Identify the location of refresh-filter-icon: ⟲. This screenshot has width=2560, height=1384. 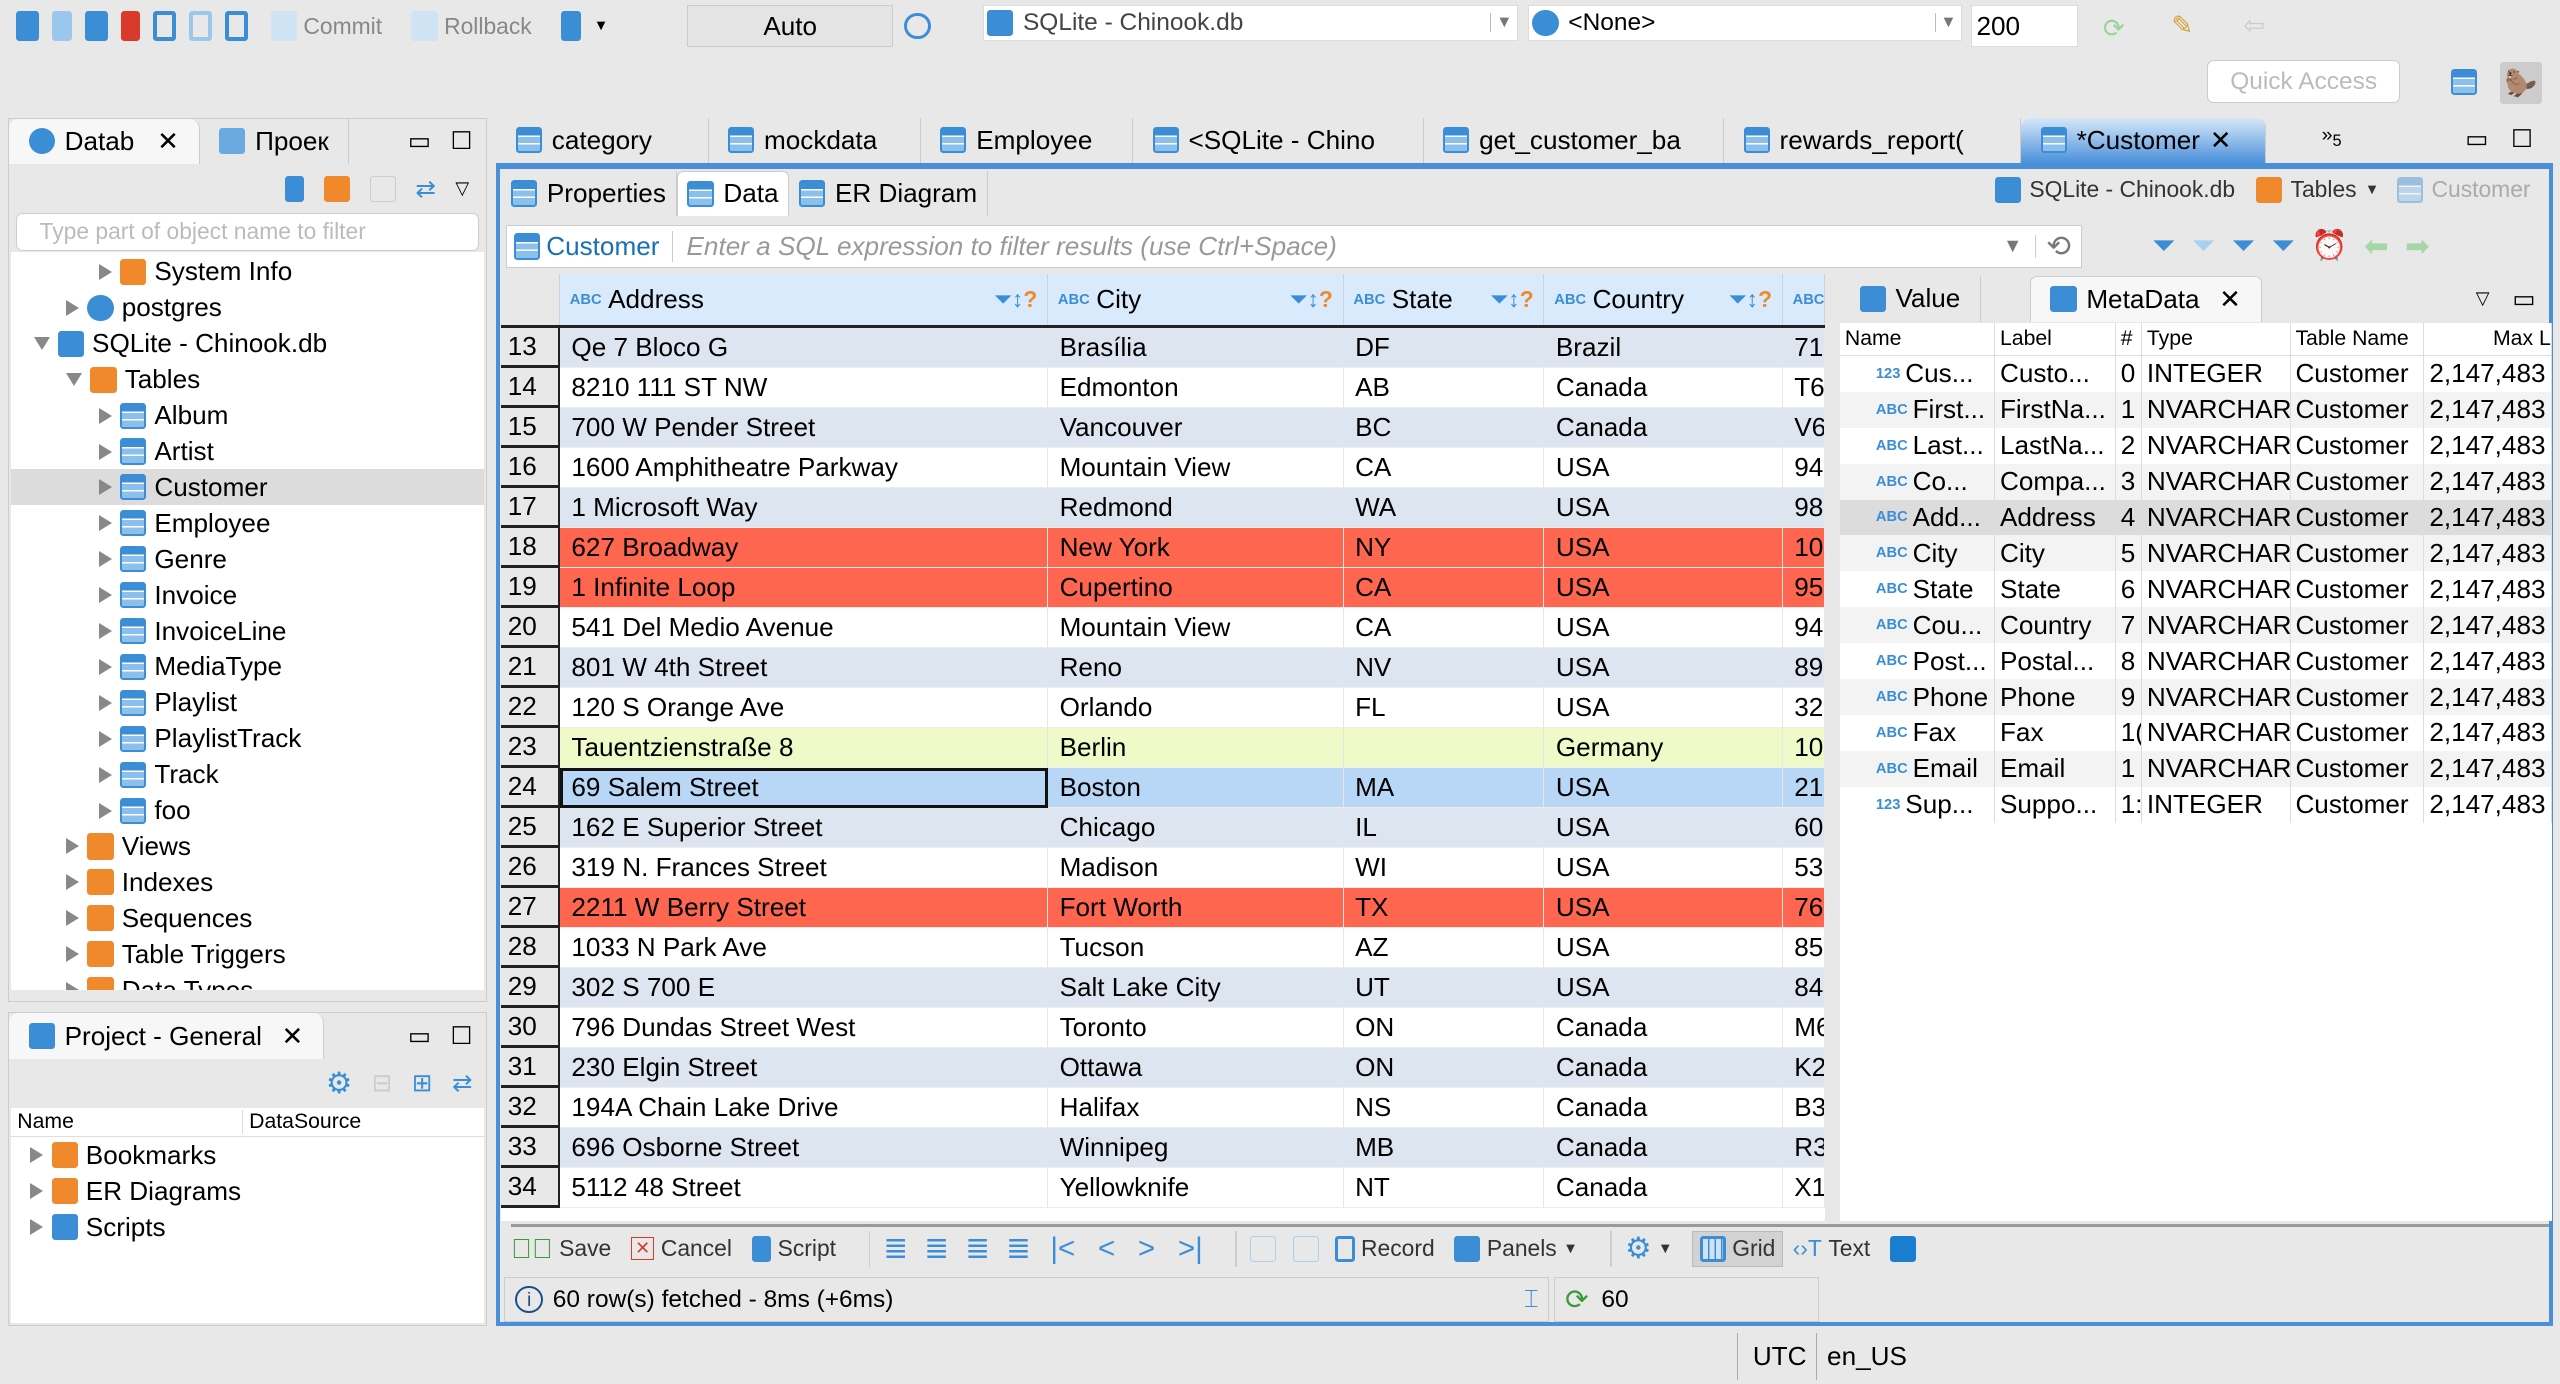
(2058, 247).